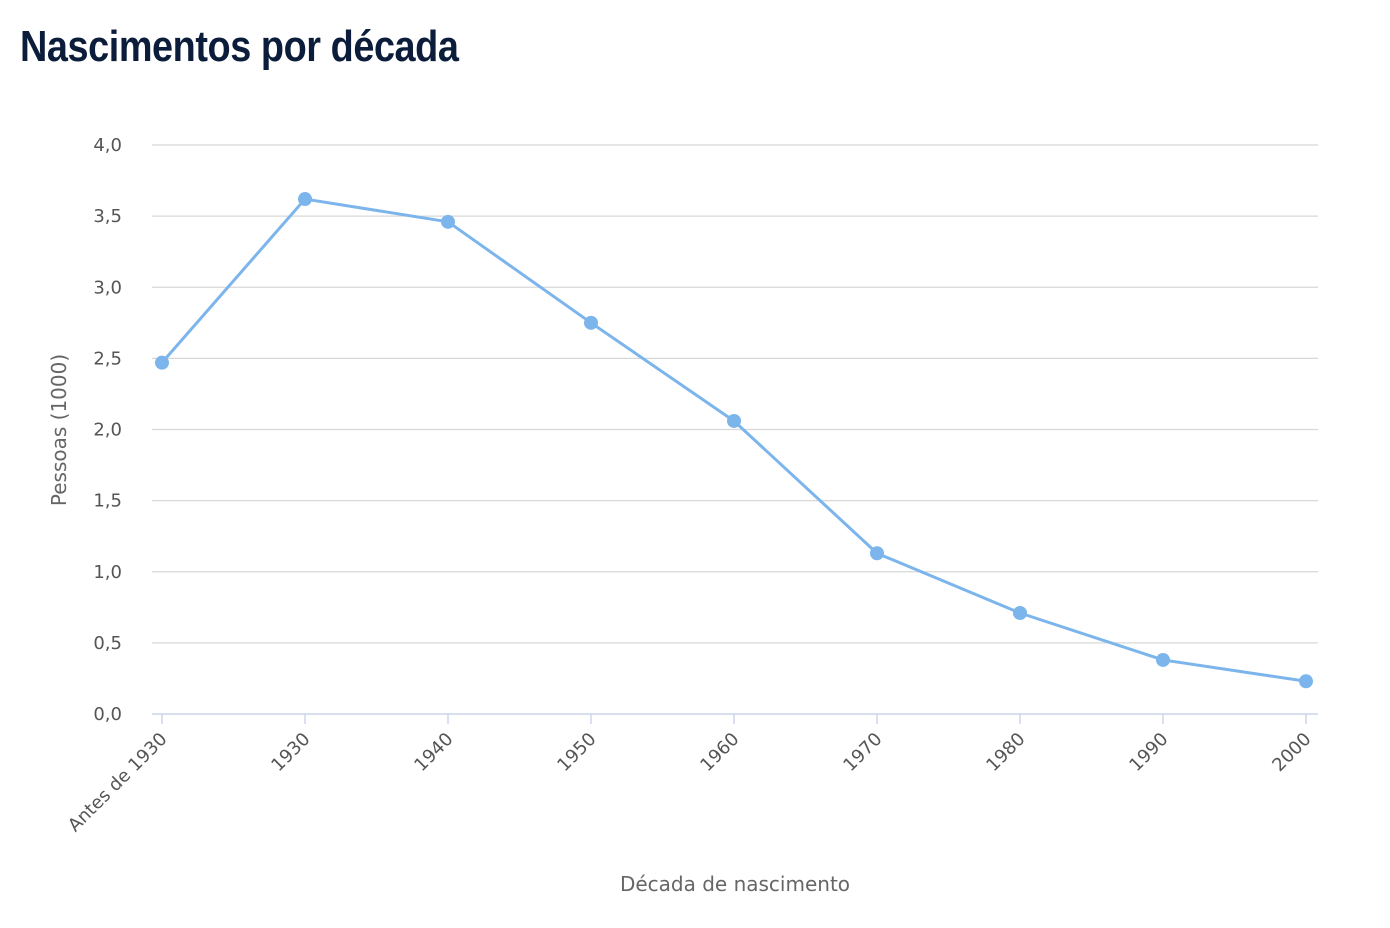 The height and width of the screenshot is (928, 1390). Describe the element at coordinates (107, 216) in the screenshot. I see `y-tick-label: 3,5` at that location.